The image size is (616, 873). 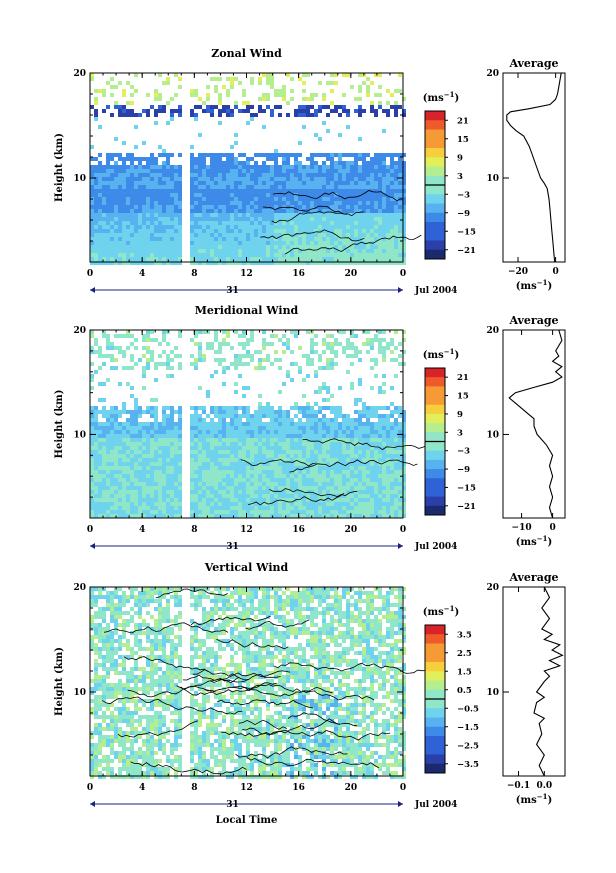 I want to click on y-tick-label: 20, so click(x=79, y=74).